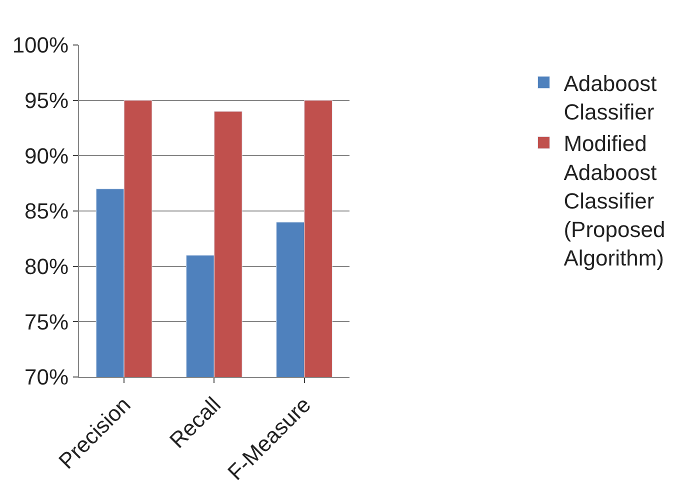 The width and height of the screenshot is (683, 497). Describe the element at coordinates (46, 377) in the screenshot. I see `y-tick-label: 70%` at that location.